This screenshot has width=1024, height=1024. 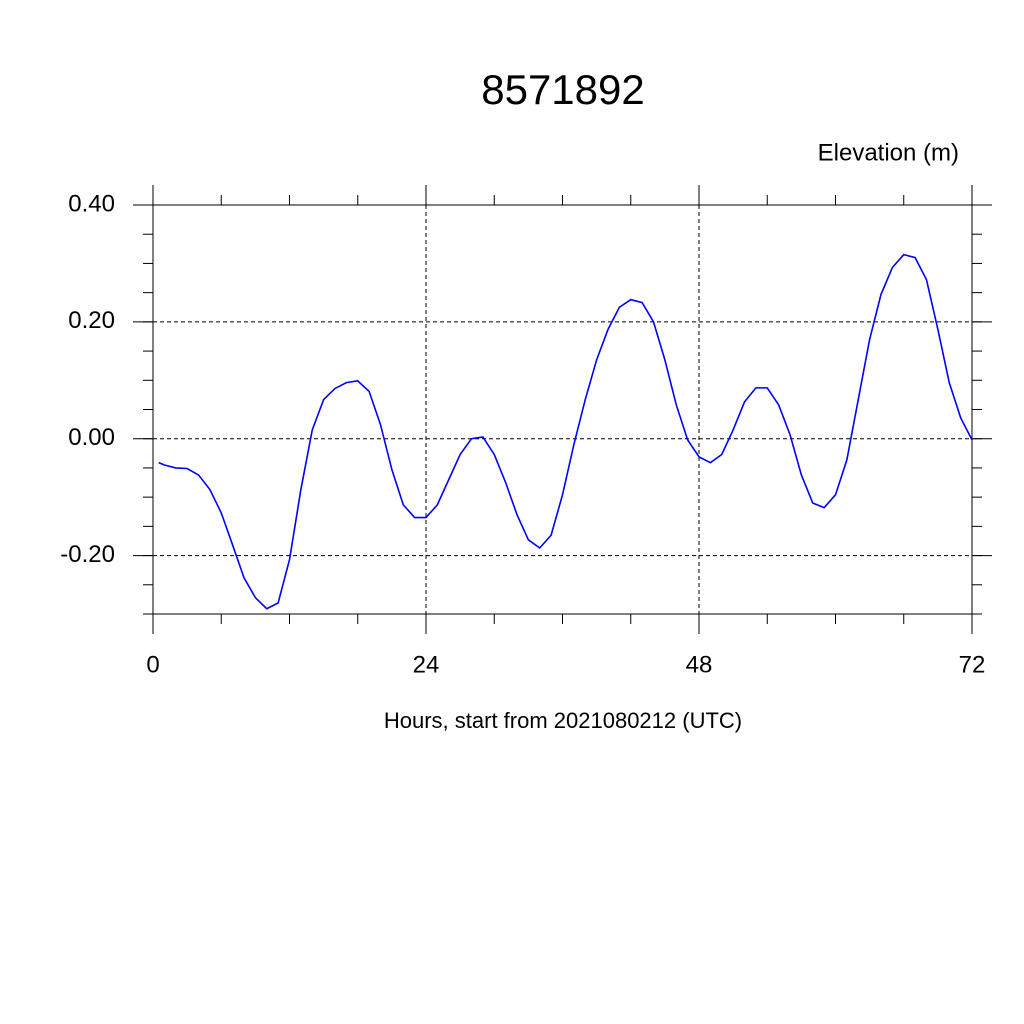 What do you see at coordinates (563, 720) in the screenshot?
I see `x-axis-label: Hours, start from 2021080212 (UTC)` at bounding box center [563, 720].